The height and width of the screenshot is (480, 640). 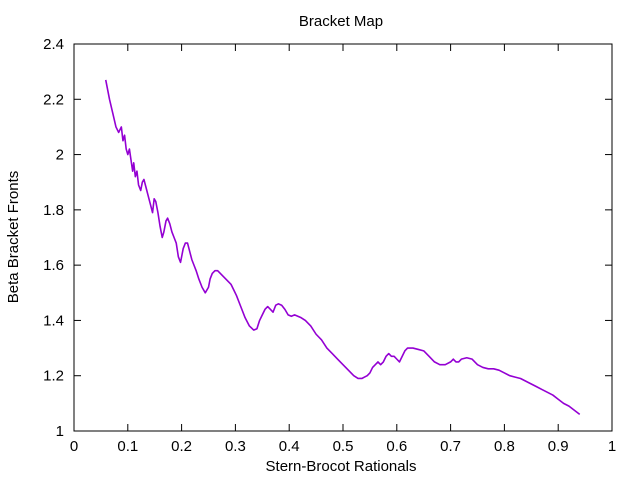 What do you see at coordinates (60, 431) in the screenshot?
I see `y-tick-label: 1` at bounding box center [60, 431].